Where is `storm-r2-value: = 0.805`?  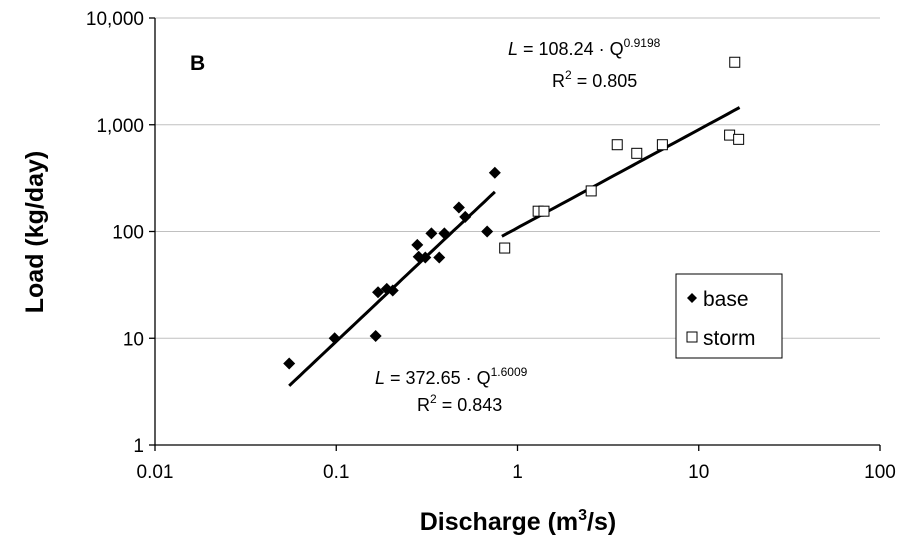 storm-r2-value: = 0.805 is located at coordinates (605, 81).